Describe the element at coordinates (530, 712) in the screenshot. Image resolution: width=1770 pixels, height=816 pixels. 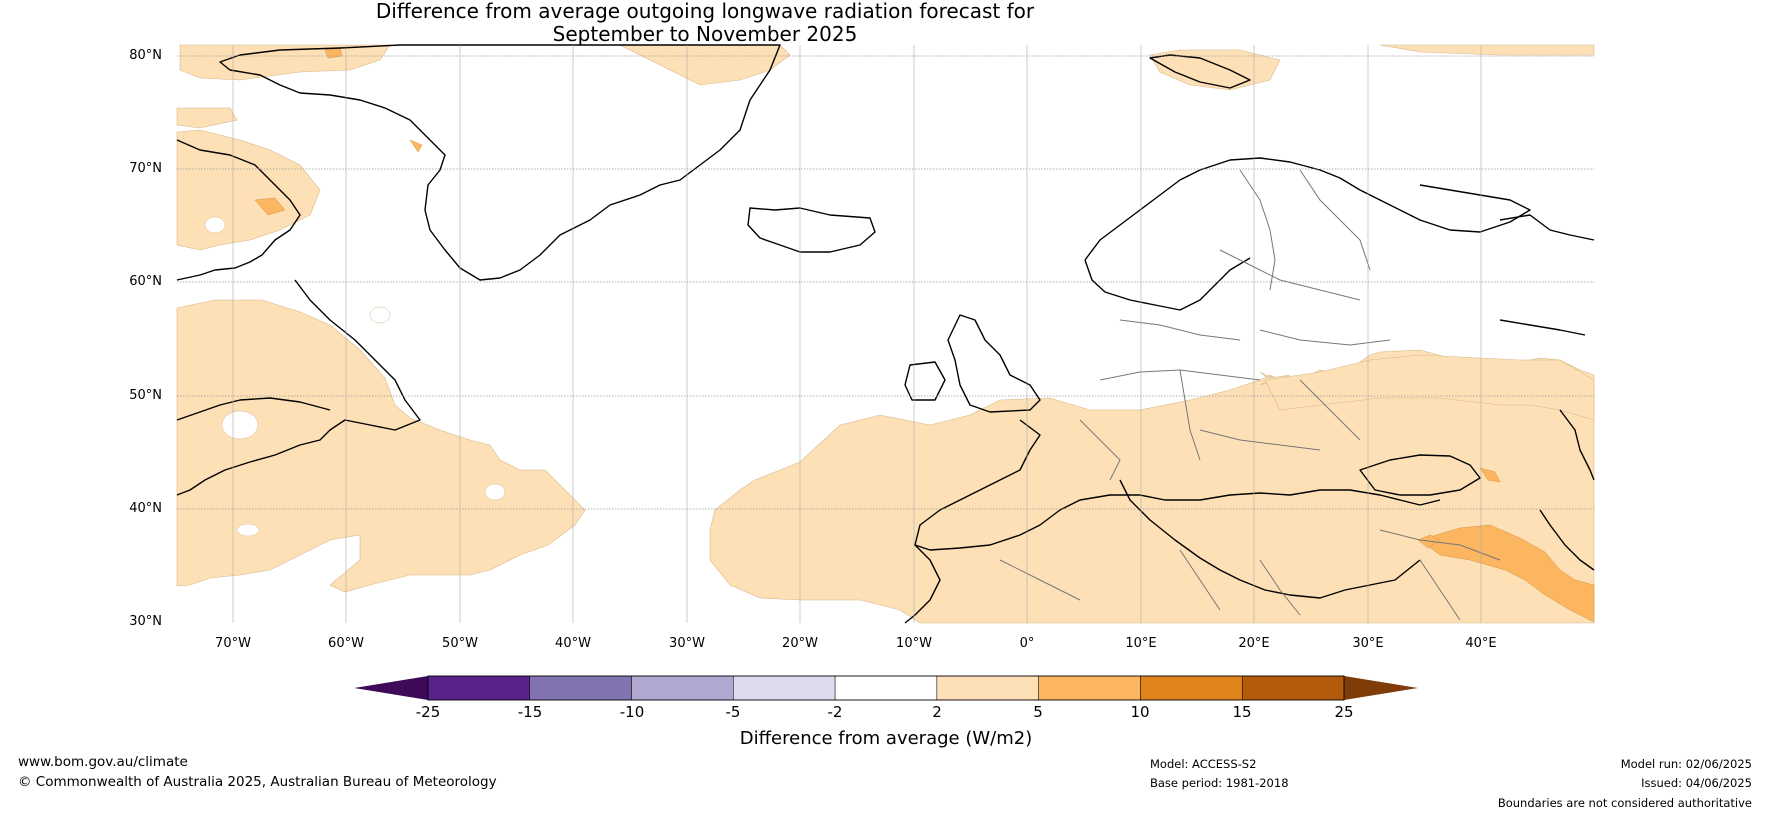
I see `colorbar-tick-label: -15` at that location.